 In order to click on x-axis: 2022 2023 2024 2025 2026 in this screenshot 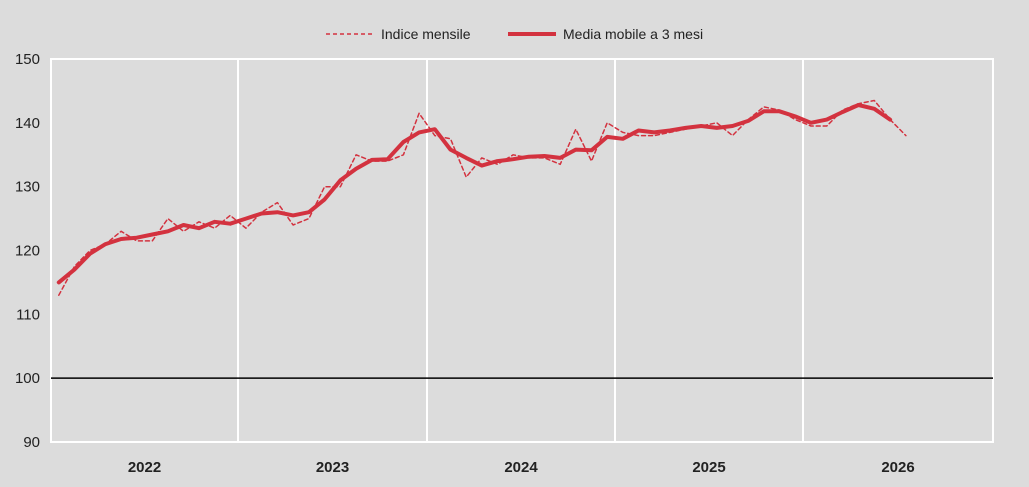, I will do `click(521, 467)`.